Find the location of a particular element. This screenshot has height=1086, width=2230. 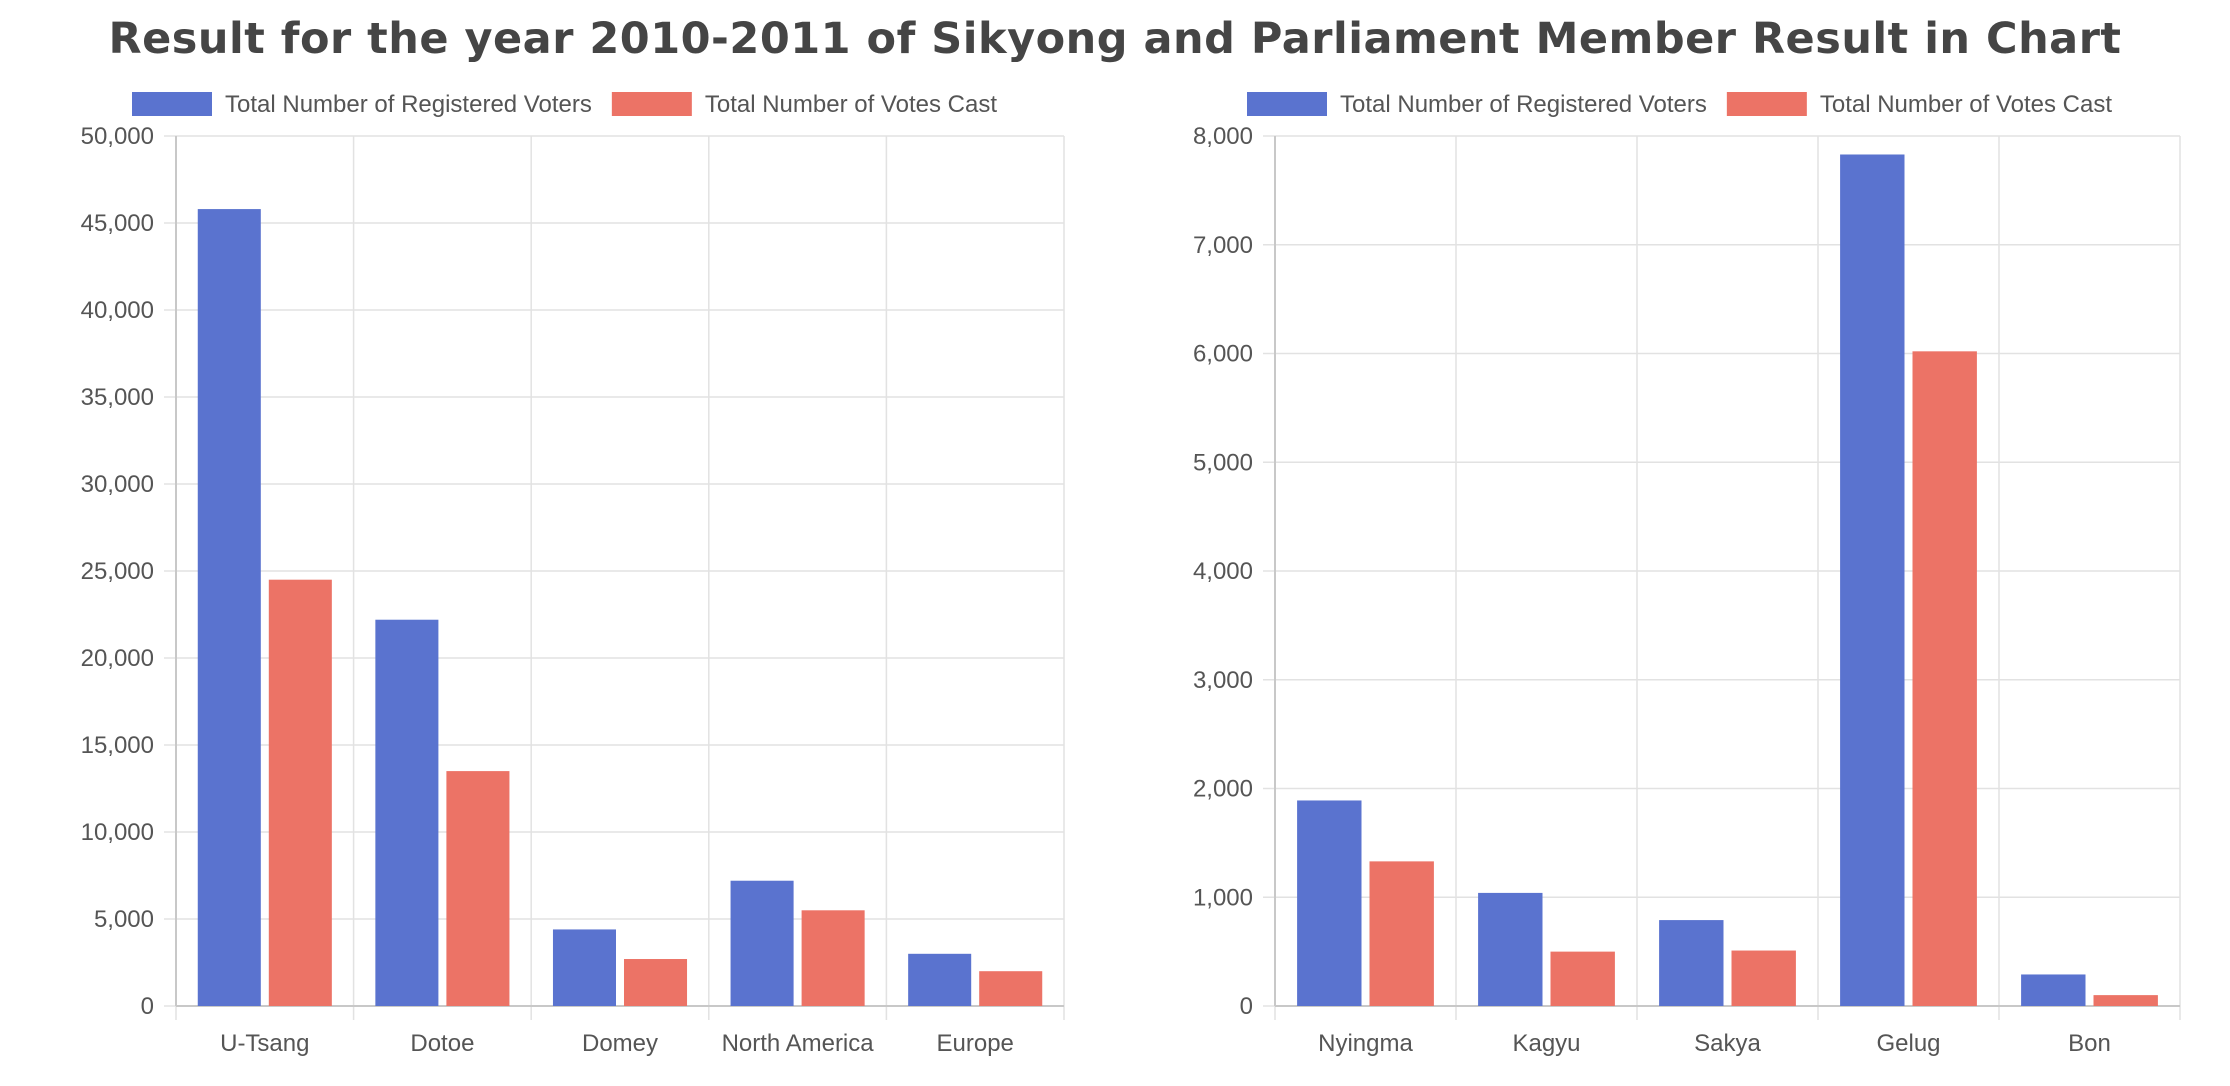

y-tick-label: 45,000 is located at coordinates (117, 223).